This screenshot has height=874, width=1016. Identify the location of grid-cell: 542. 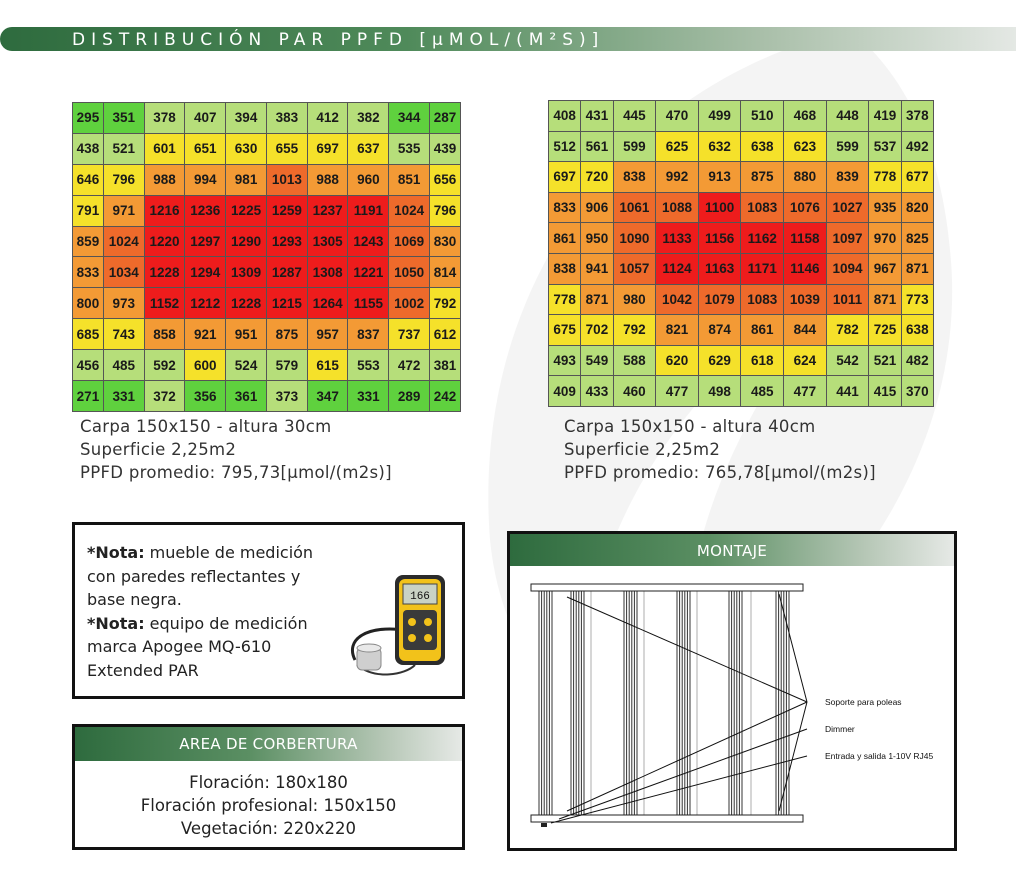
(847, 360).